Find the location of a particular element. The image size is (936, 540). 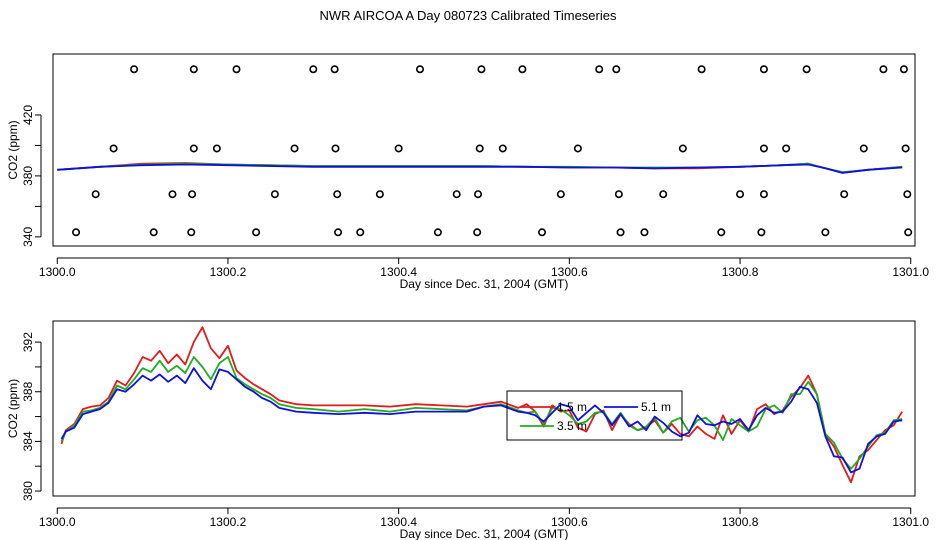

top-x-tick-label: 1300.8 is located at coordinates (740, 272).